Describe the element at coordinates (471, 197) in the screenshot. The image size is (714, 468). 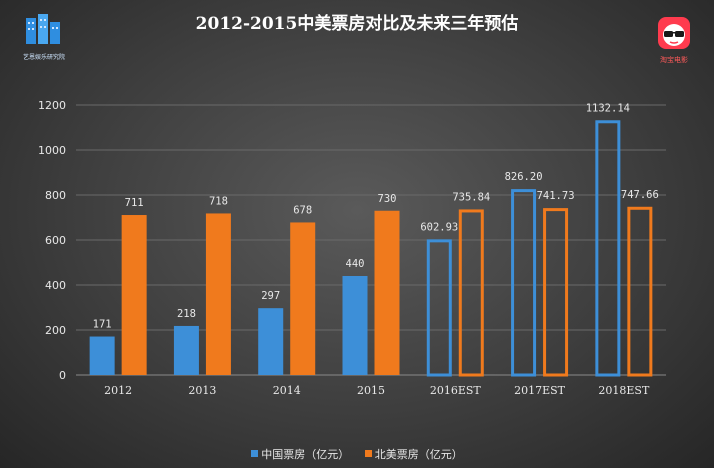
I see `data-label: 735.84` at that location.